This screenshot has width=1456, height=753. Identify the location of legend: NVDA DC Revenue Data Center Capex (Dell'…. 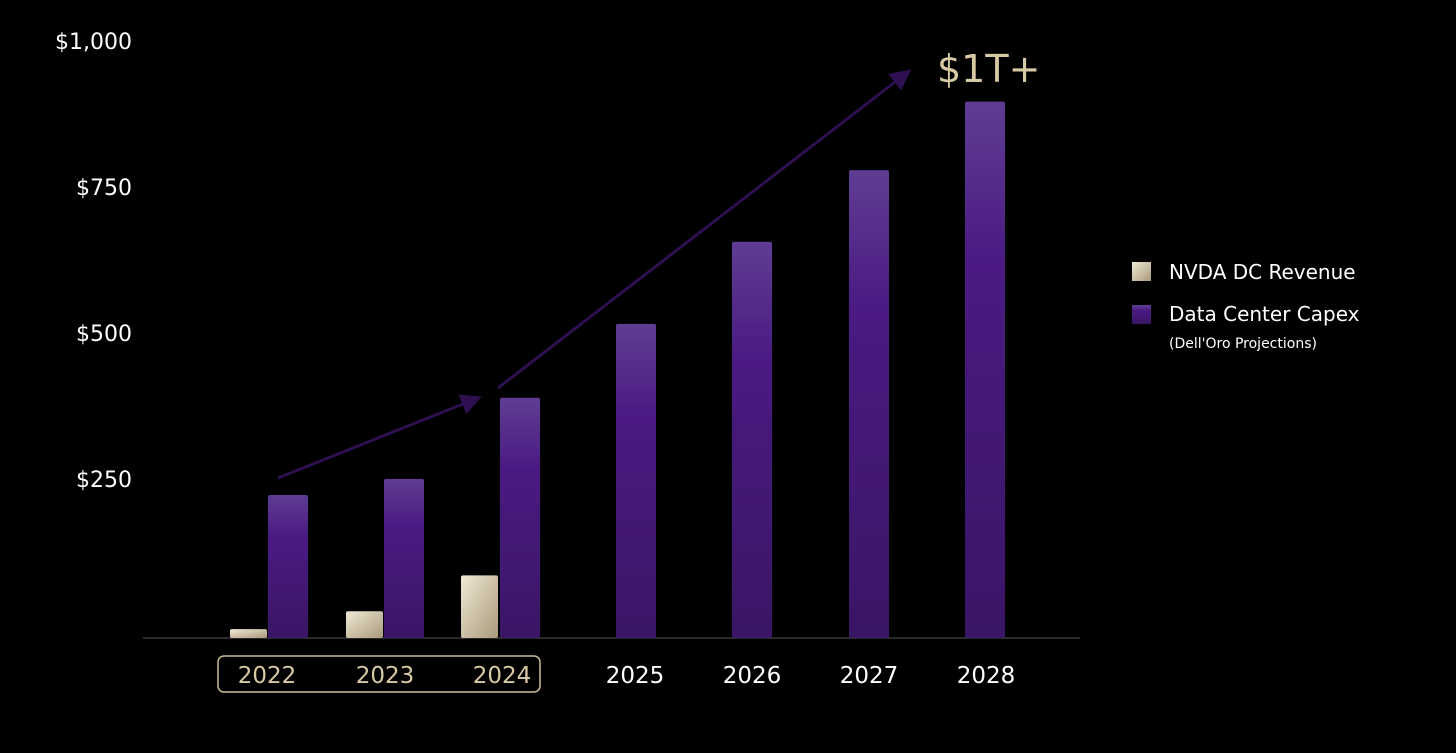
(1246, 306).